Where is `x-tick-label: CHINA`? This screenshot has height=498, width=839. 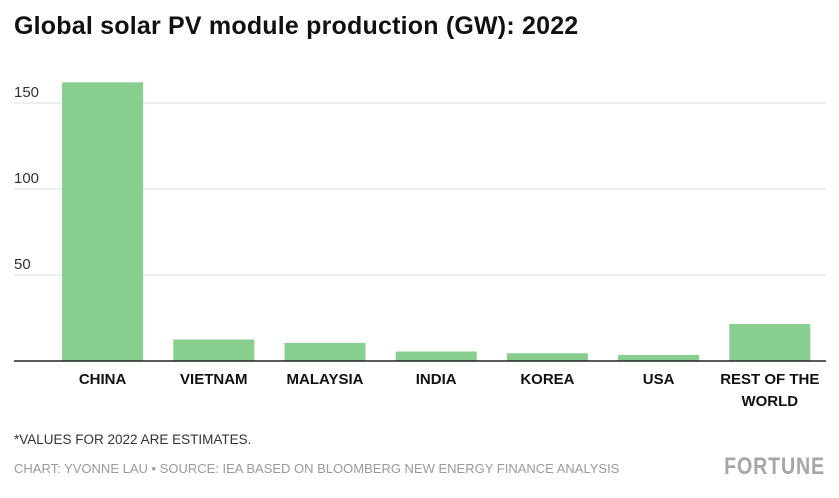
x-tick-label: CHINA is located at coordinates (103, 379).